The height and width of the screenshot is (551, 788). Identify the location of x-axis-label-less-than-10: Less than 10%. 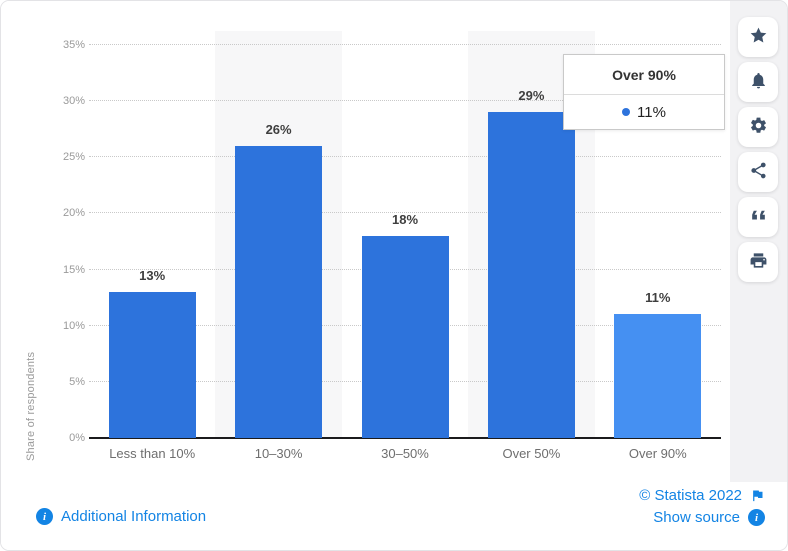
(152, 453).